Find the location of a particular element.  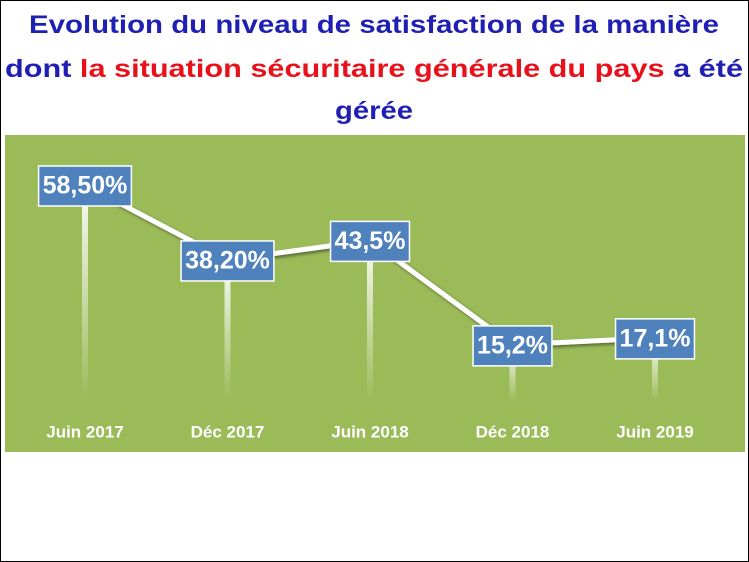

data-label-text: 43,5% is located at coordinates (370, 241).